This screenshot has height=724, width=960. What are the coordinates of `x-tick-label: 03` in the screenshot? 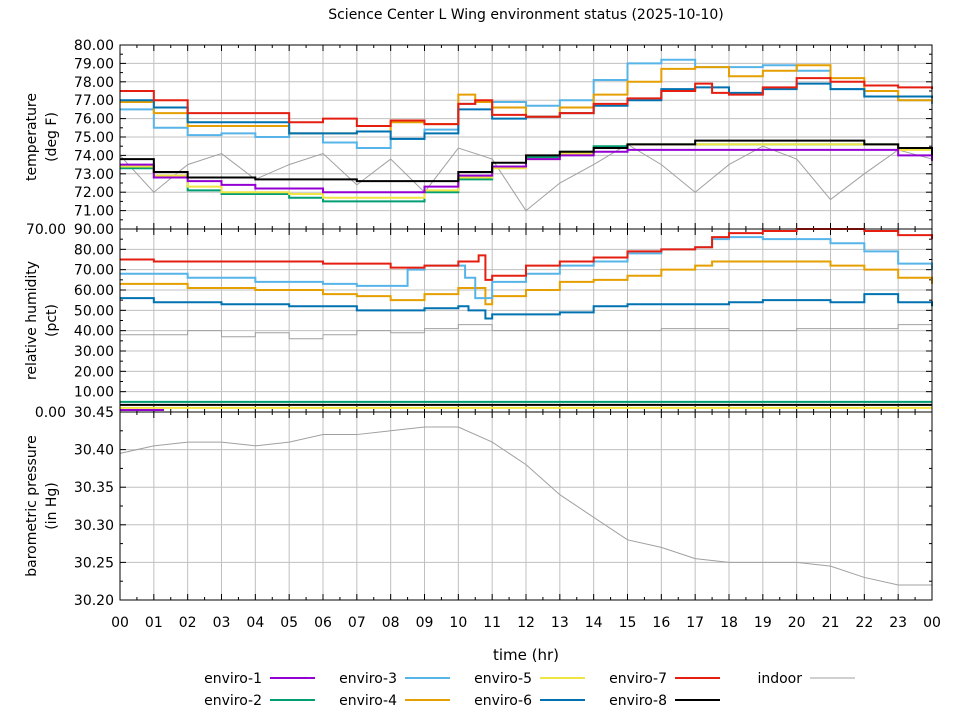 It's located at (222, 623).